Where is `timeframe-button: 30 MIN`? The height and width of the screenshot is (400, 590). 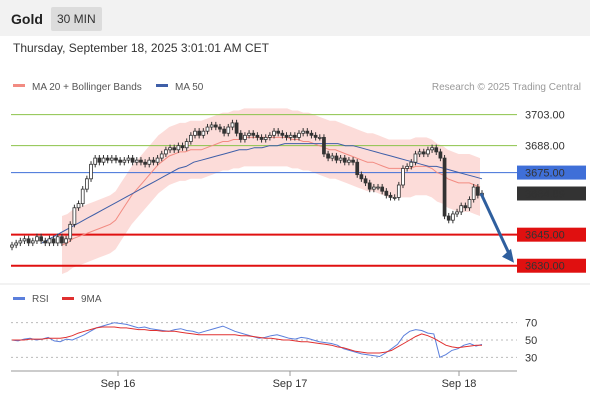
timeframe-button: 30 MIN is located at coordinates (76, 19).